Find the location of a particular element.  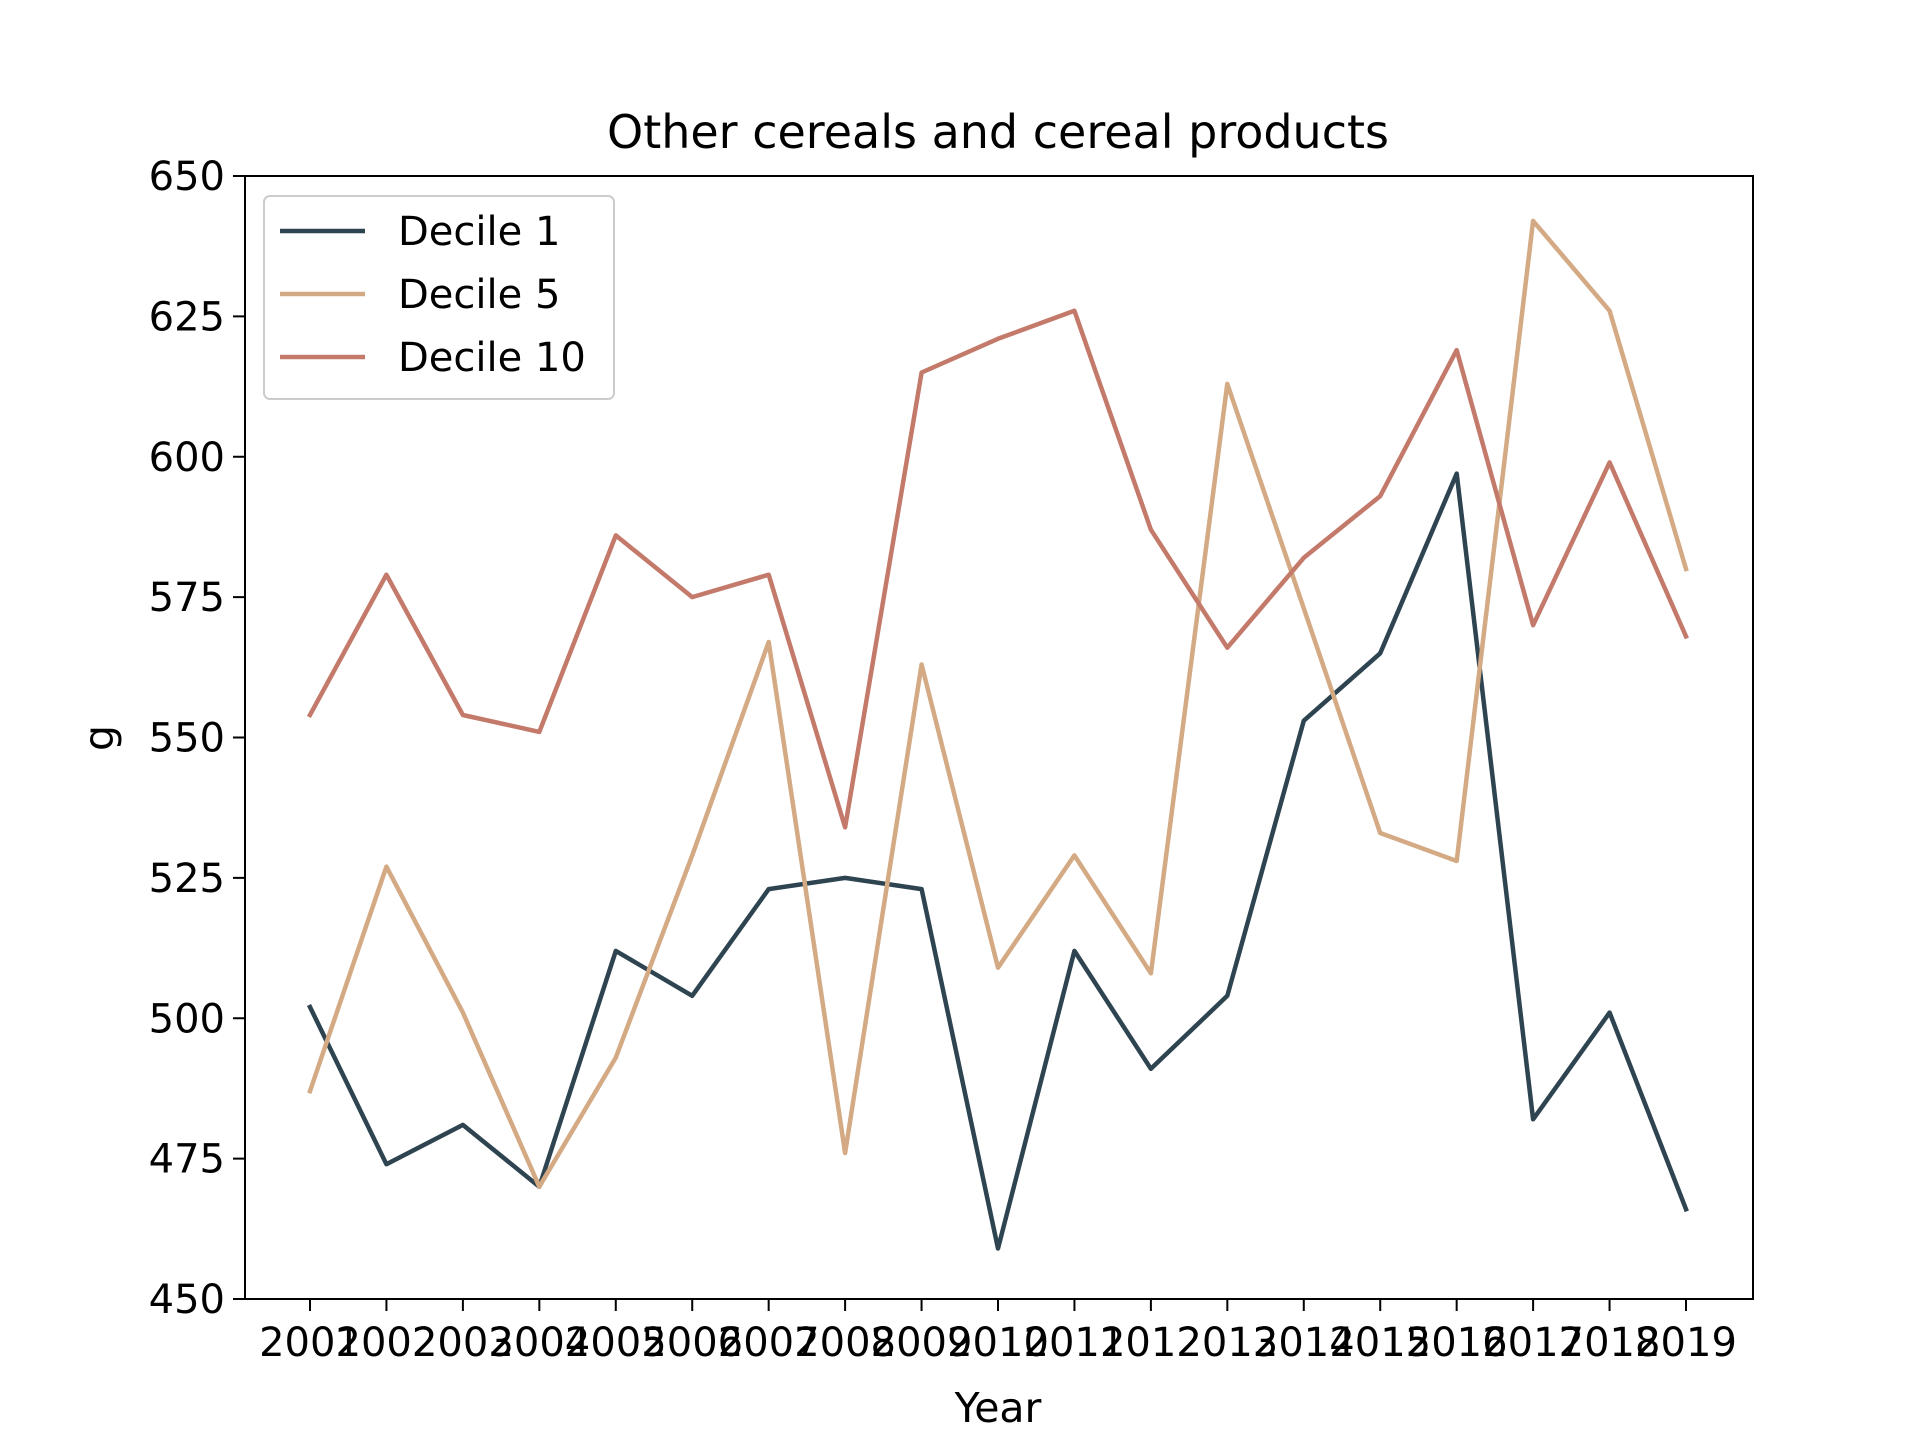

x-tick-label: 2005 is located at coordinates (616, 1343).